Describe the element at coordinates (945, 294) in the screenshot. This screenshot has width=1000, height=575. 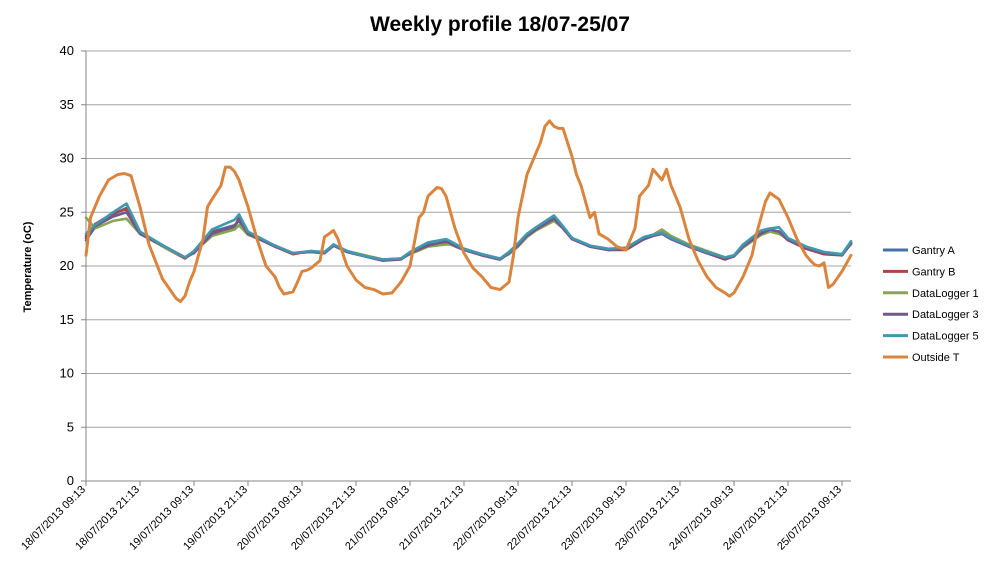
I see `legend-label-datalogger-1: DataLogger 1` at that location.